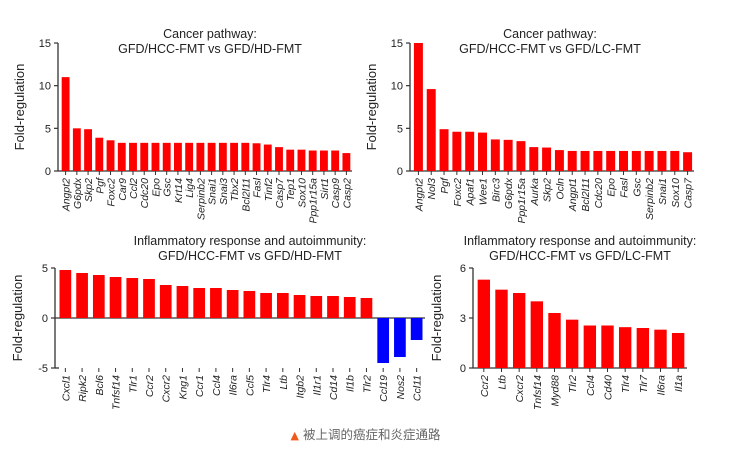 The width and height of the screenshot is (731, 453). Describe the element at coordinates (471, 192) in the screenshot. I see `x-tick-label: Apaf1` at that location.